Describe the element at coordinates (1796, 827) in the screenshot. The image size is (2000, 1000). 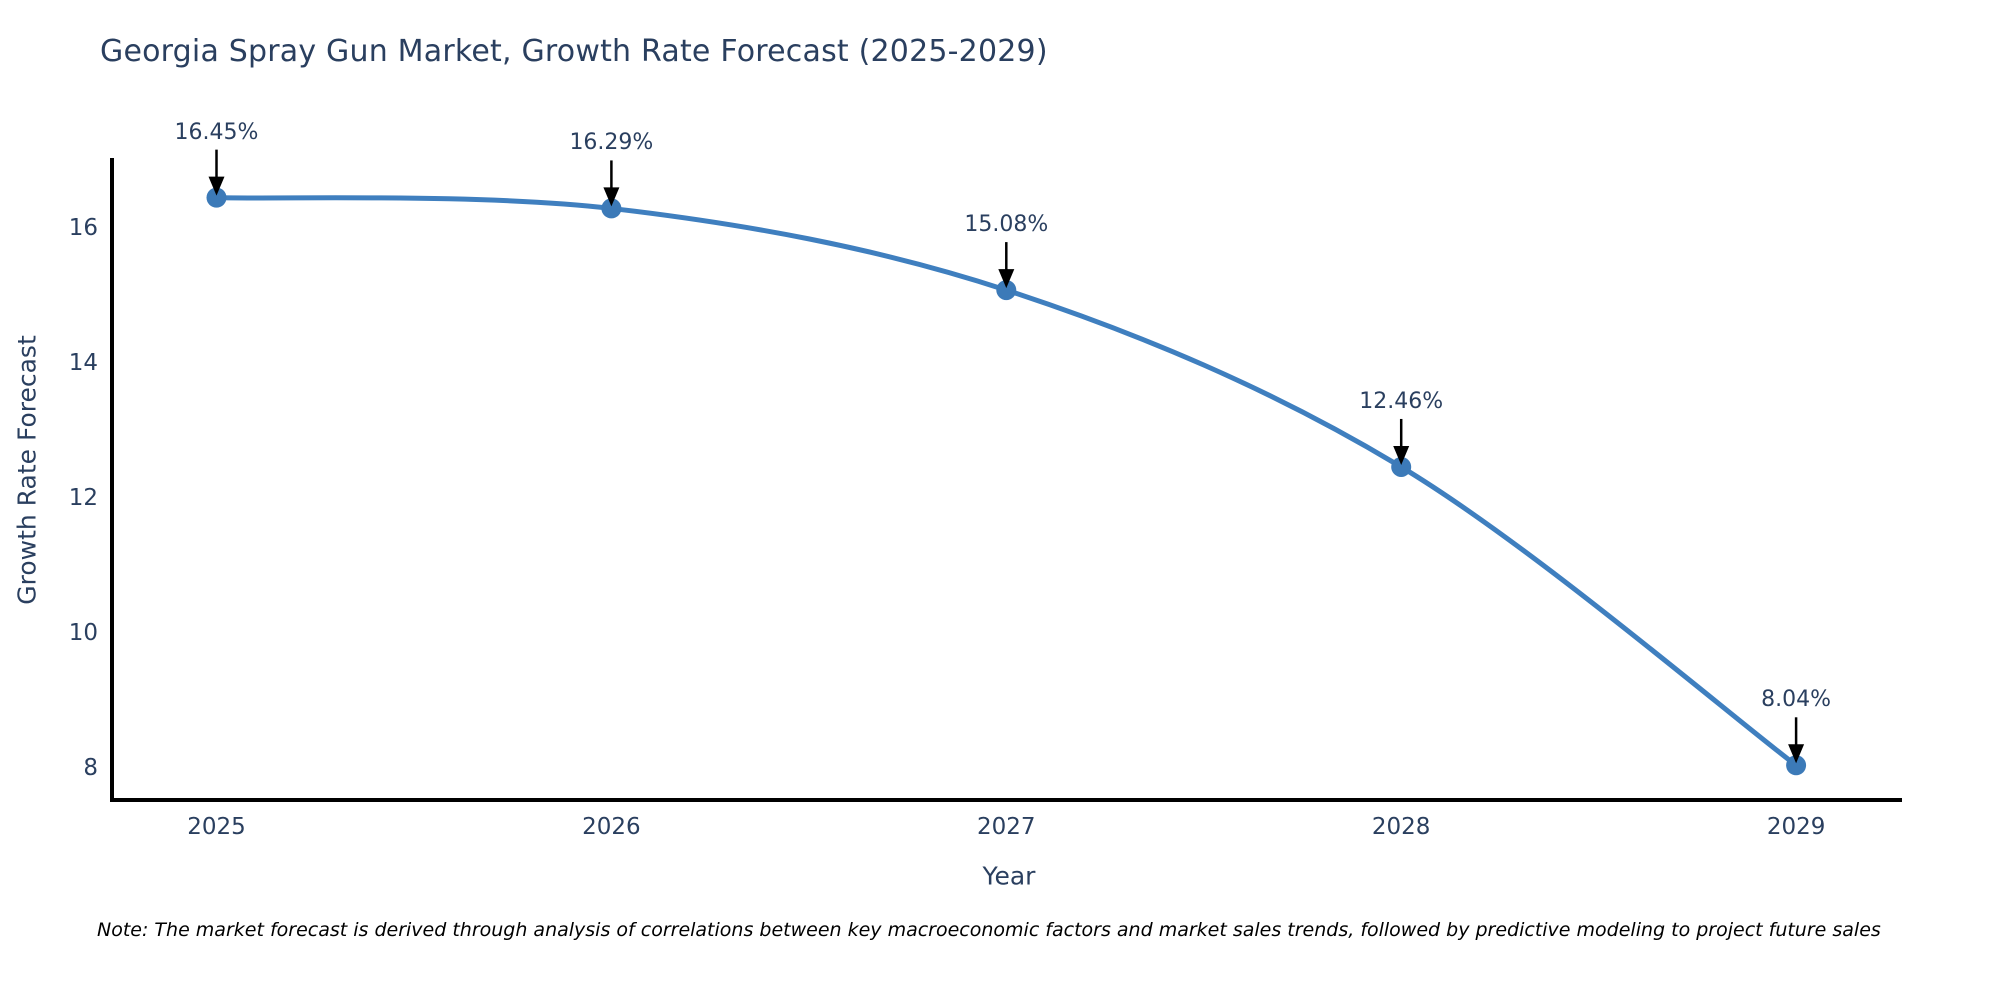
I see `x-tick-label: 2029` at that location.